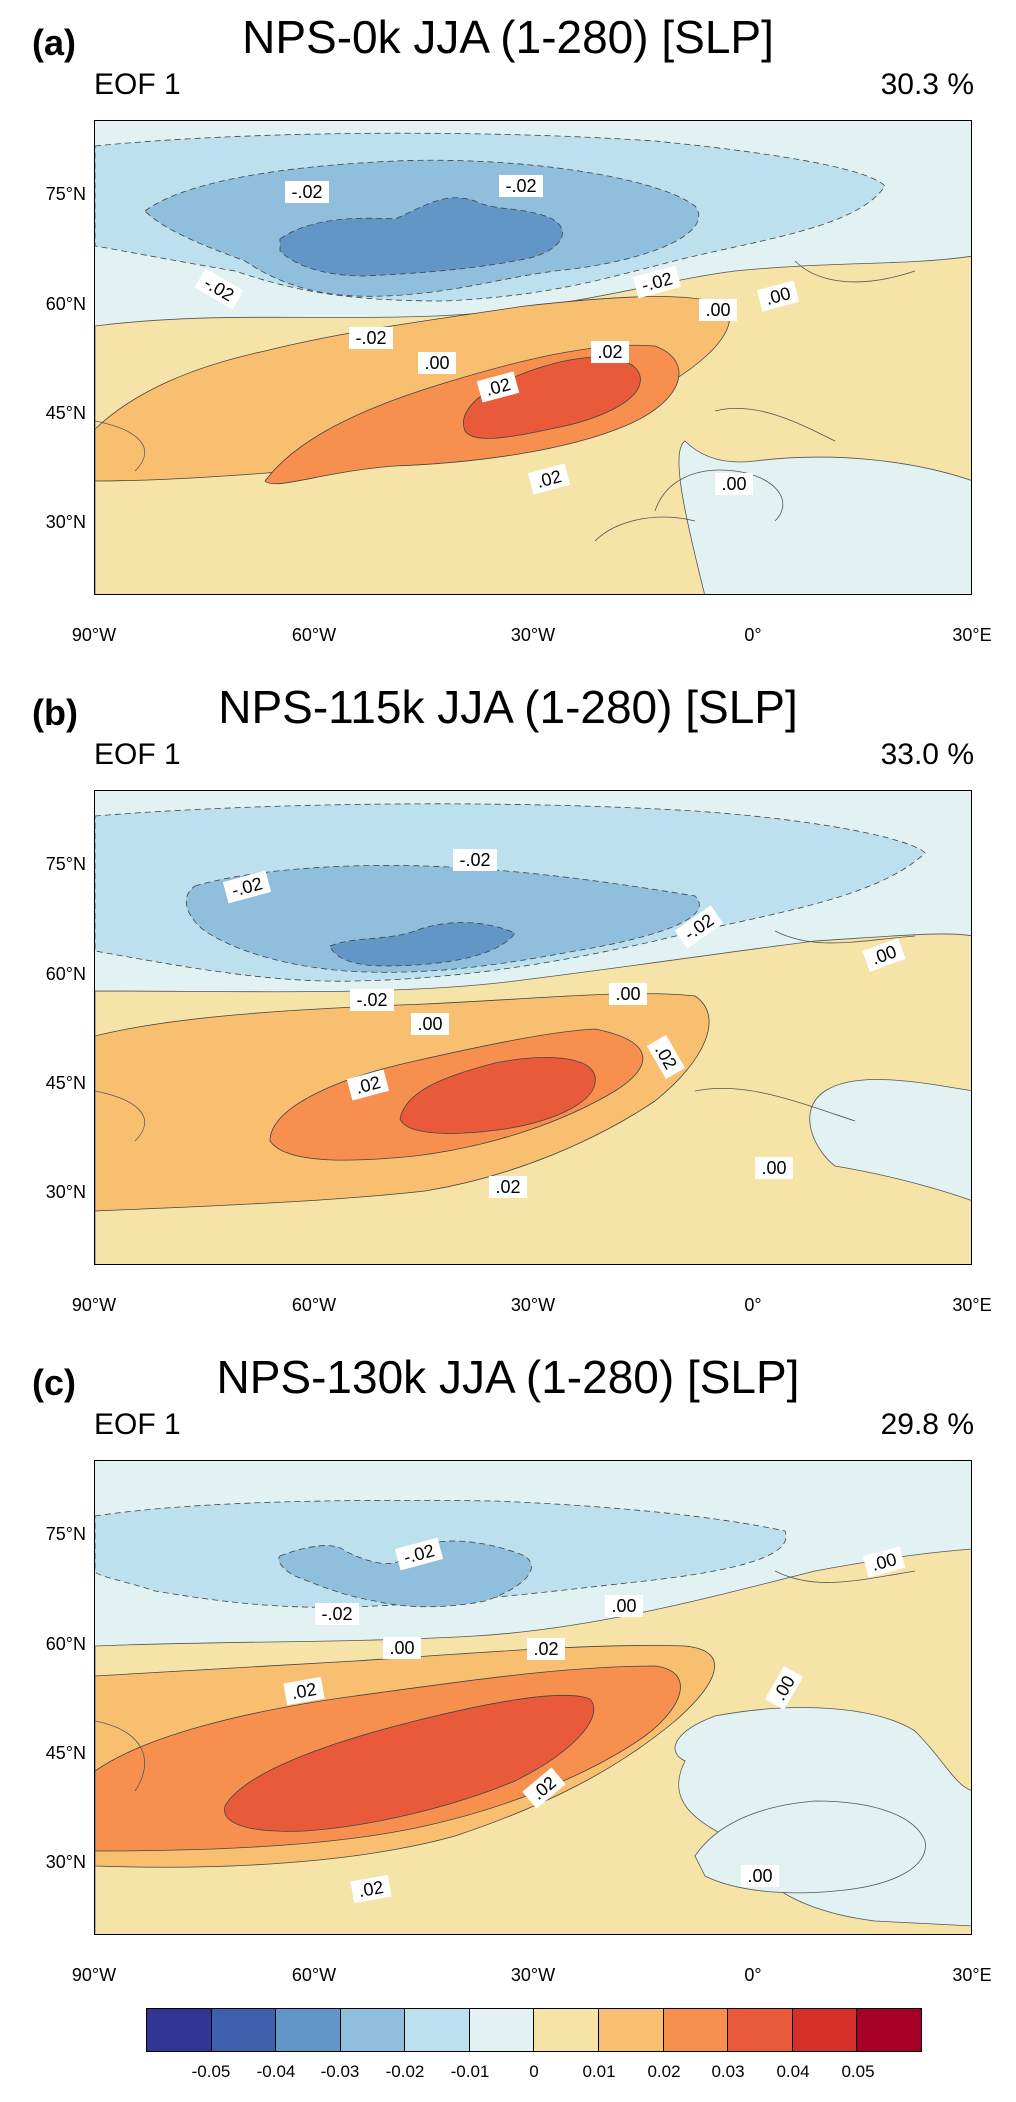  I want to click on panel-letter: (c), so click(54, 1382).